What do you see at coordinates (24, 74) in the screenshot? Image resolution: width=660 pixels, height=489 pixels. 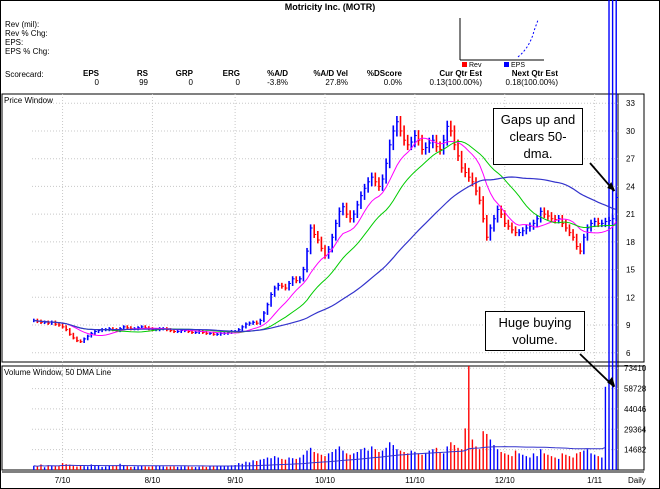 I see `scorecard-label: Scorecard:` at bounding box center [24, 74].